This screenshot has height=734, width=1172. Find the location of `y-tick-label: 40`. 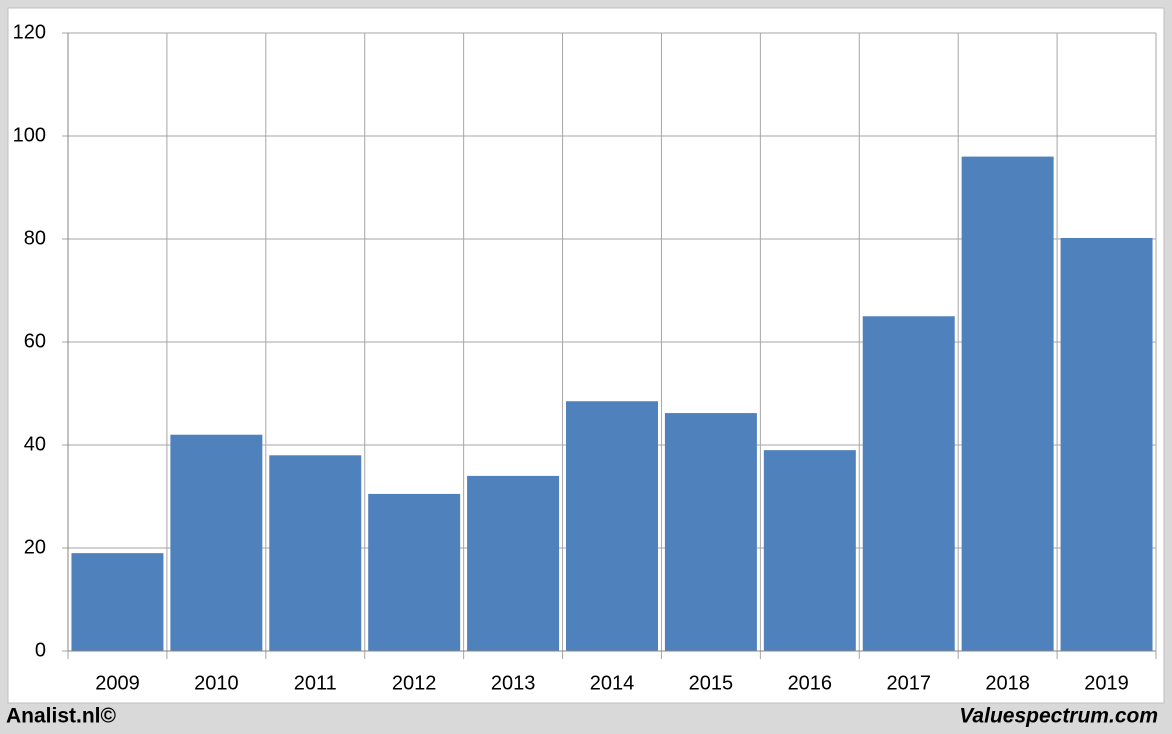

y-tick-label: 40 is located at coordinates (35, 444).